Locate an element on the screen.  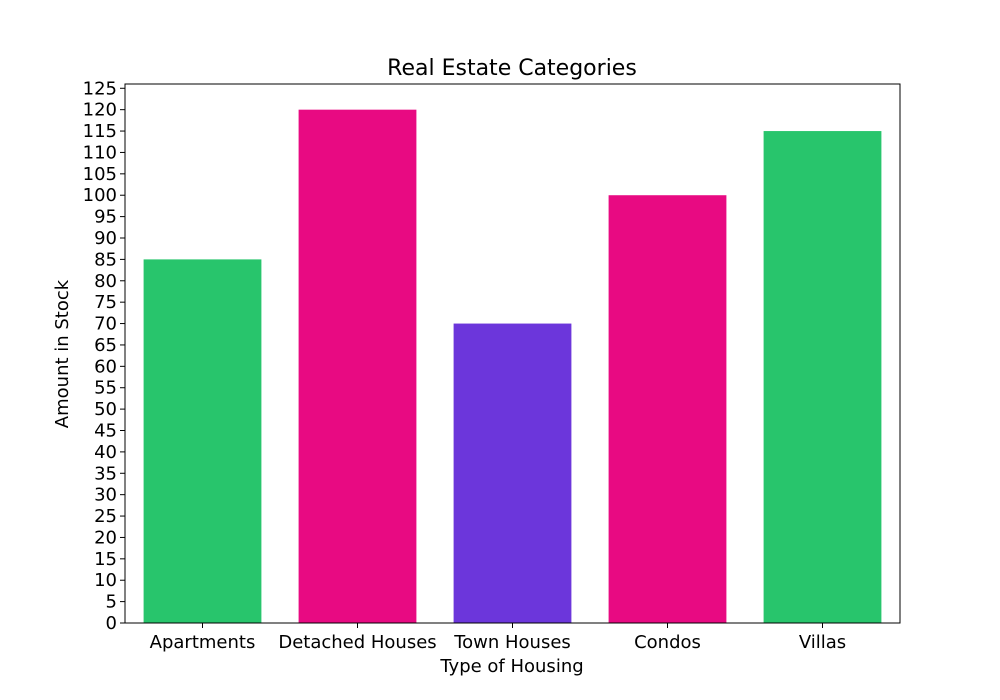
y-tick-label: 75 is located at coordinates (105, 302).